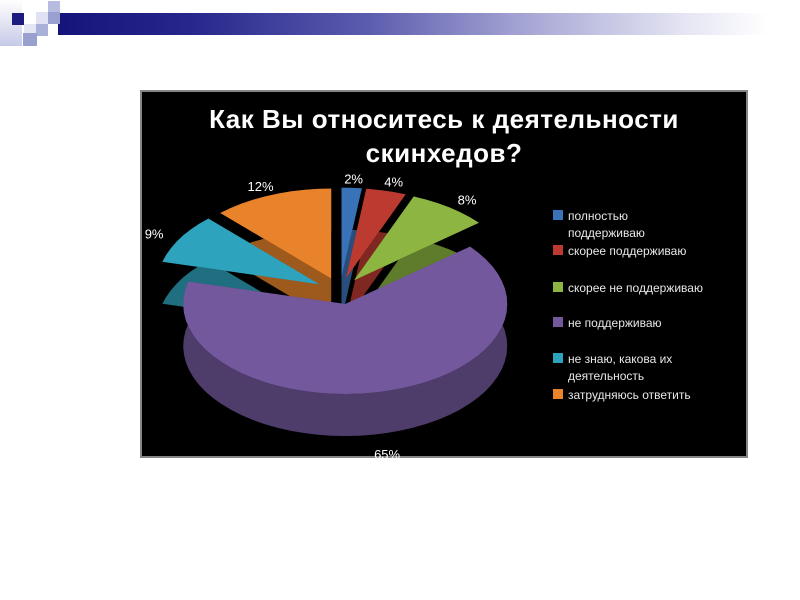  I want to click on legend-item: не поддерживаю, so click(607, 323).